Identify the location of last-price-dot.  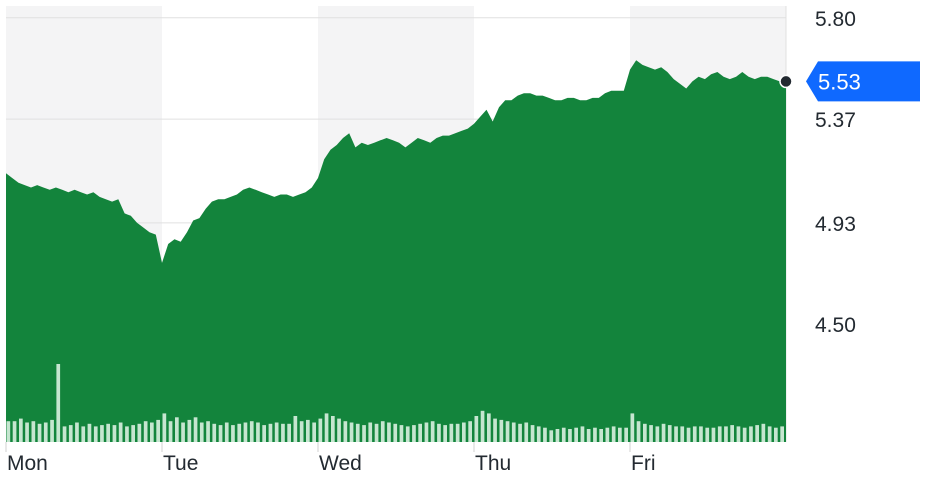
(786, 81).